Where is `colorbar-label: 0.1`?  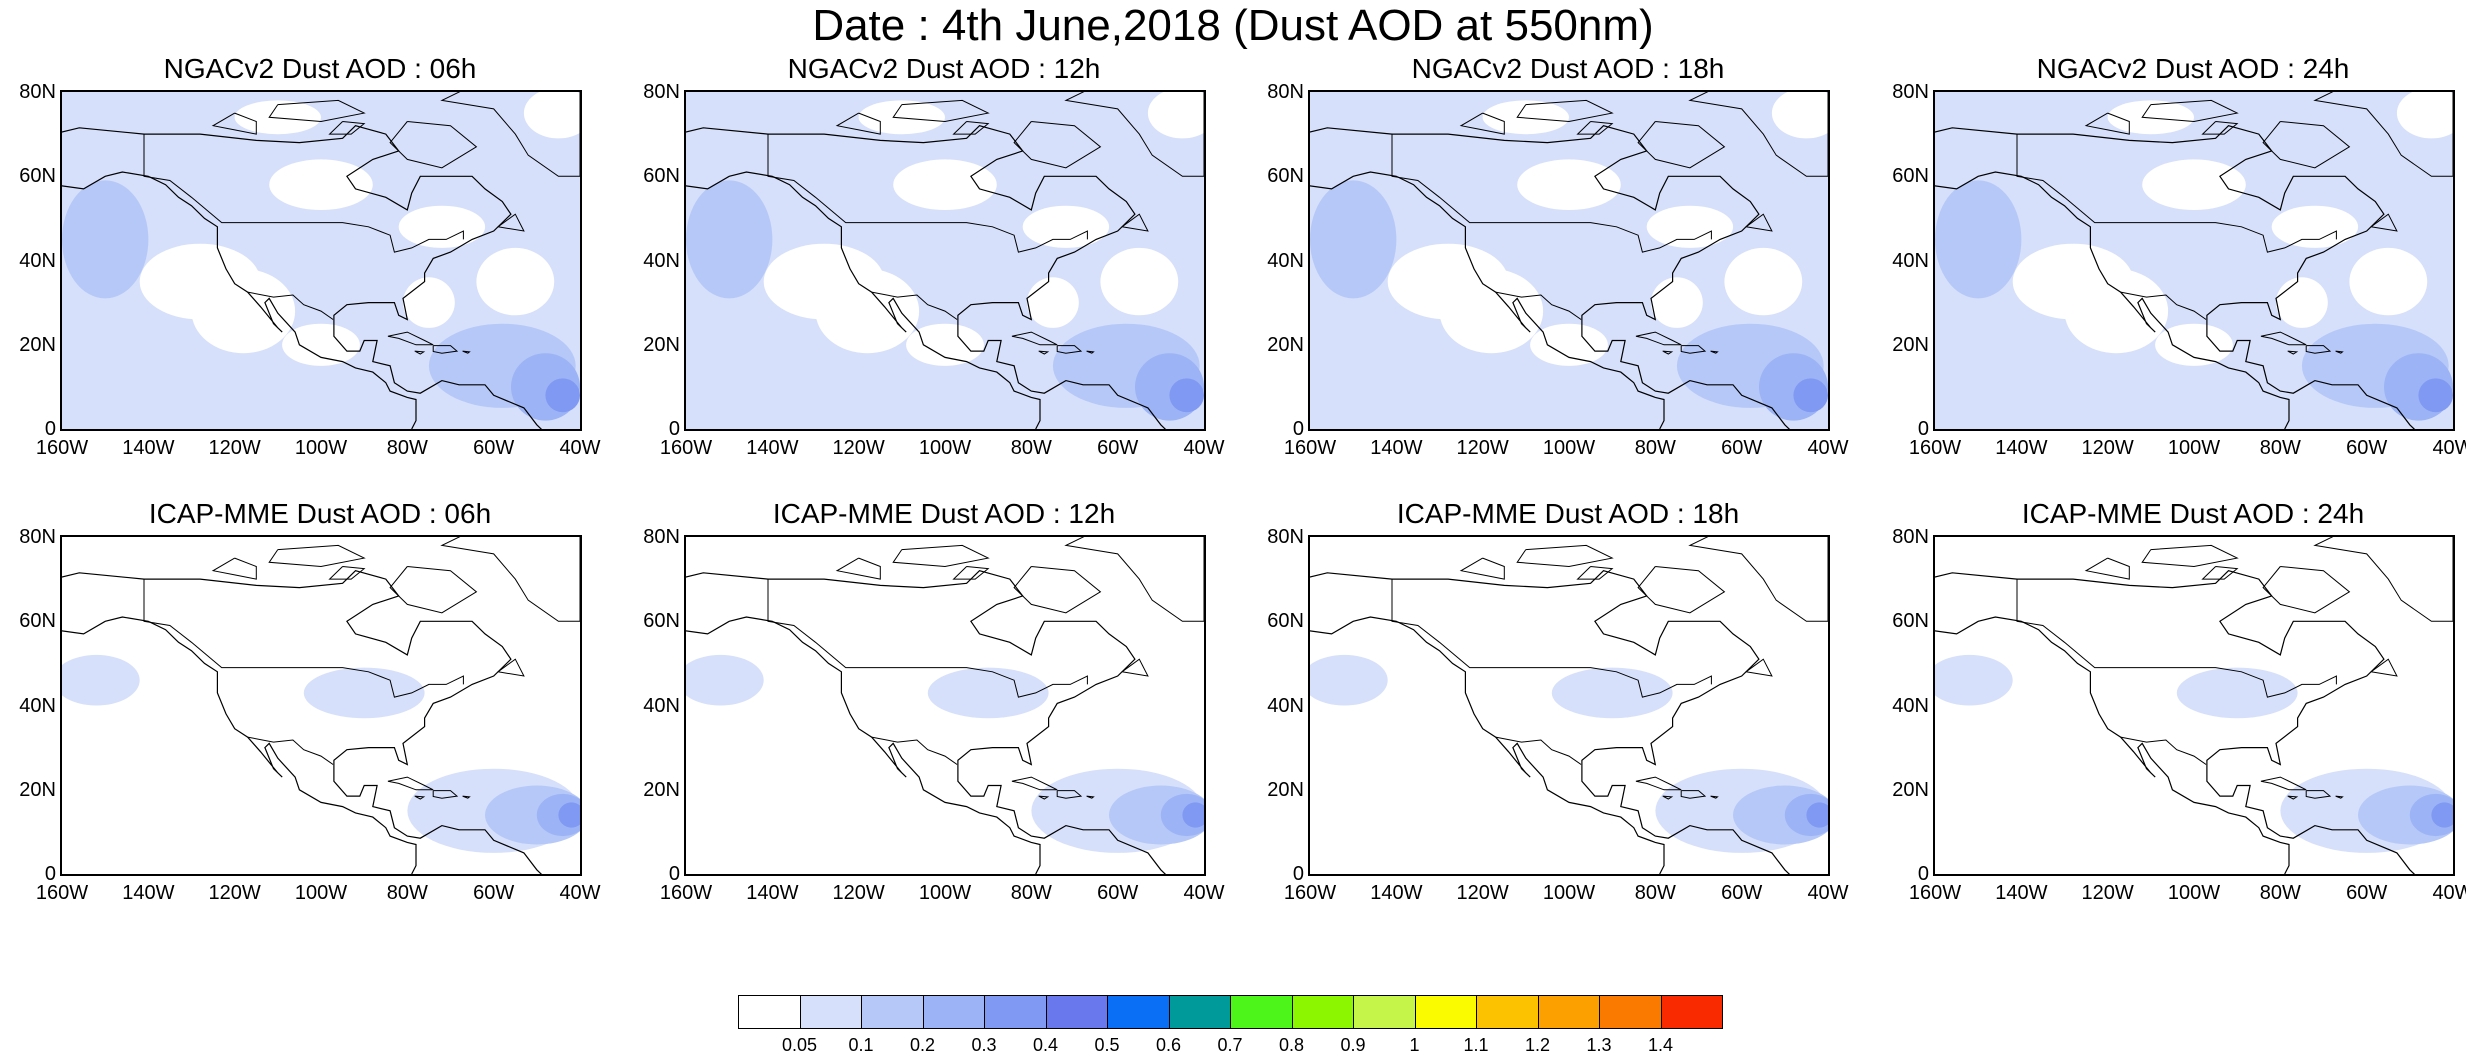 colorbar-label: 0.1 is located at coordinates (861, 1045).